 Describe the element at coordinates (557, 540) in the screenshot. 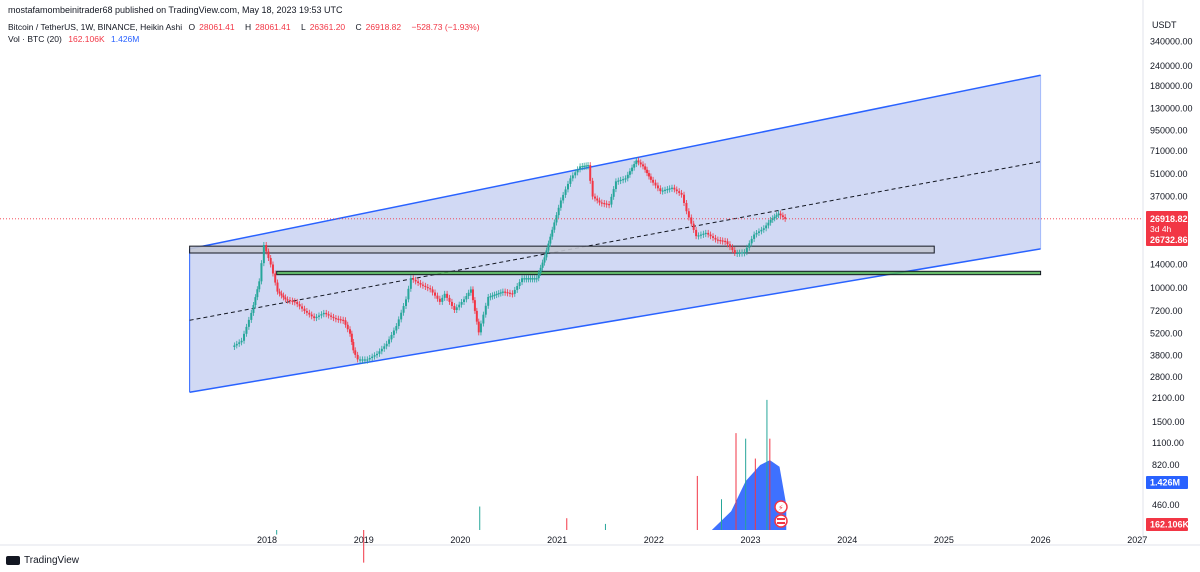

I see `time-tick-label: 2021` at that location.